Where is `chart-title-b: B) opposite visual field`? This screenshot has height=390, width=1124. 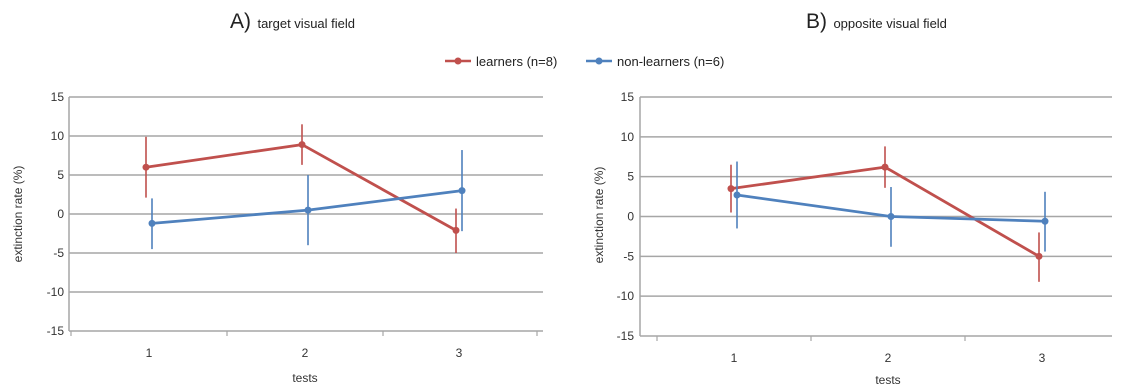
chart-title-b: B) opposite visual field is located at coordinates (876, 21).